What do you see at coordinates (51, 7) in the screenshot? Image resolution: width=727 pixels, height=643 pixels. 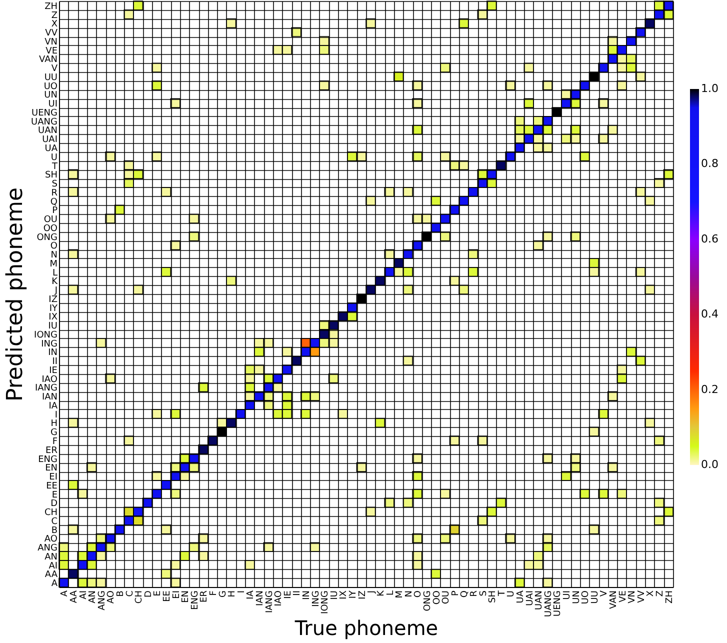 I see `y-tick-label: ZH` at bounding box center [51, 7].